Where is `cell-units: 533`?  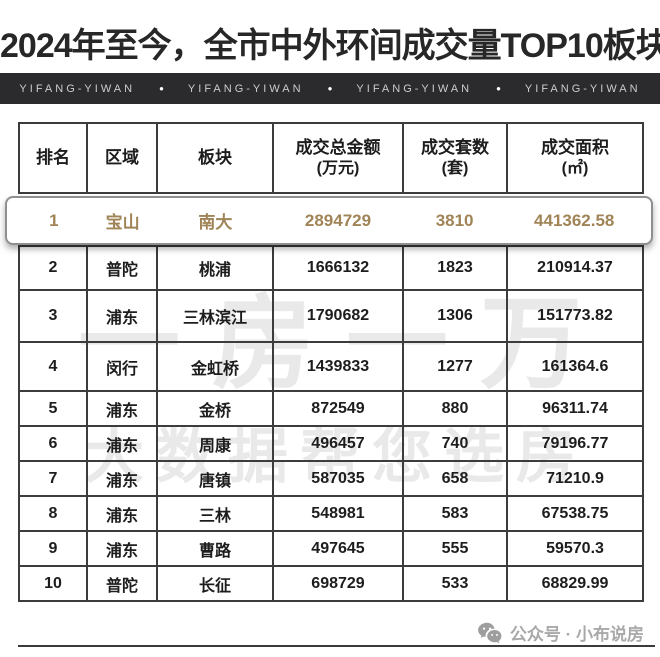
cell-units: 533 is located at coordinates (455, 583).